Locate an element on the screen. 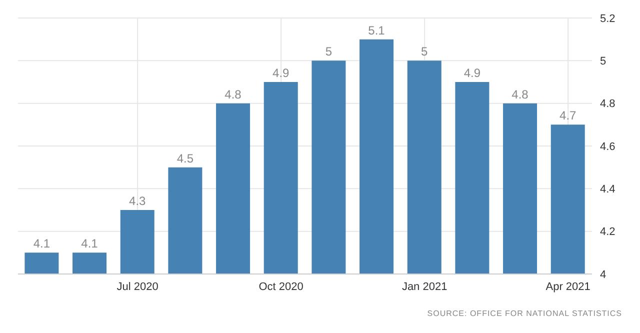 The width and height of the screenshot is (640, 333). y-tick-label: 4 is located at coordinates (603, 274).